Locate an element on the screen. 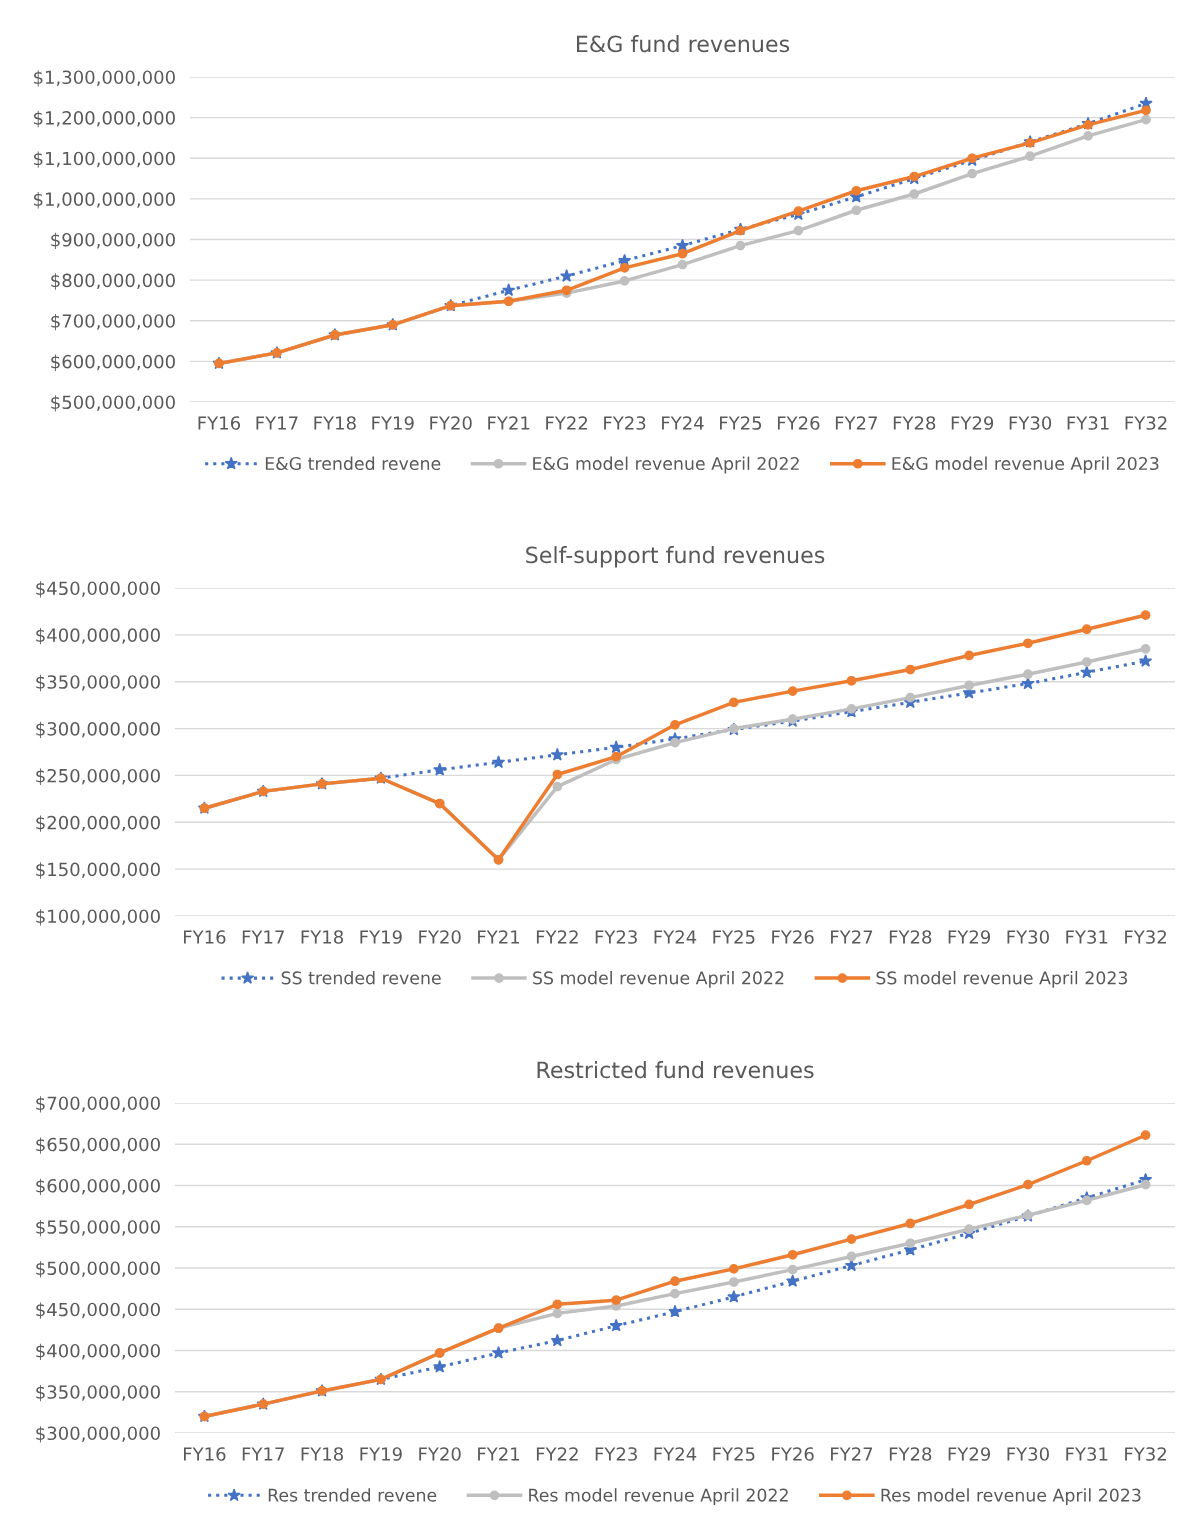 The height and width of the screenshot is (1528, 1184). y-tick-label: $200,000,000 is located at coordinates (98, 823).